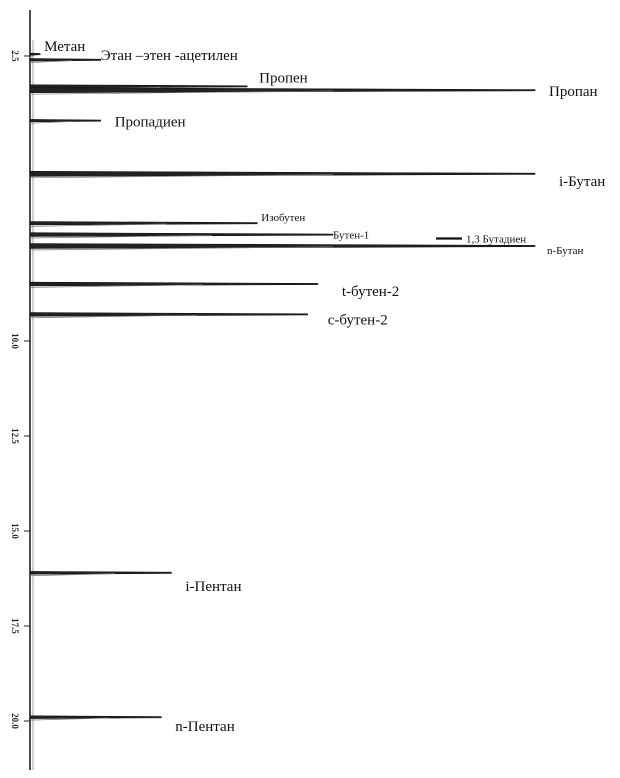 The width and height of the screenshot is (620, 778). Describe the element at coordinates (351, 236) in the screenshot. I see `peak-label: Бутен-1` at that location.